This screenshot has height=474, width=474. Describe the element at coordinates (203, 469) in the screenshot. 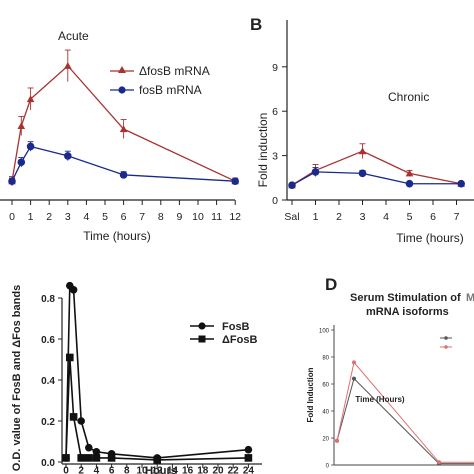

I see `panel-c-x-tick-label: 18` at that location.